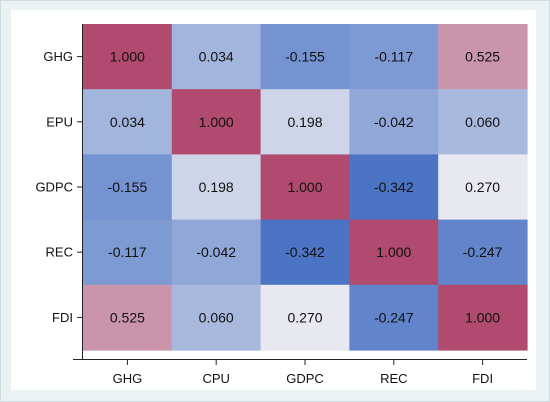  What do you see at coordinates (62, 317) in the screenshot?
I see `y-tick-label: FDI` at bounding box center [62, 317].